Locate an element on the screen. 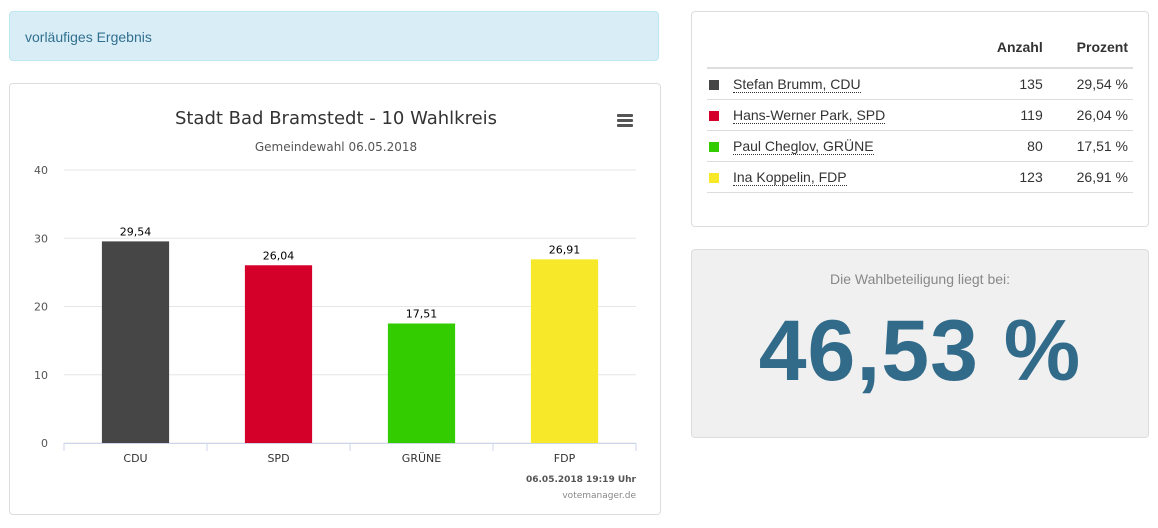 This screenshot has width=1158, height=528. chart-credit: votemanager.de is located at coordinates (599, 496).